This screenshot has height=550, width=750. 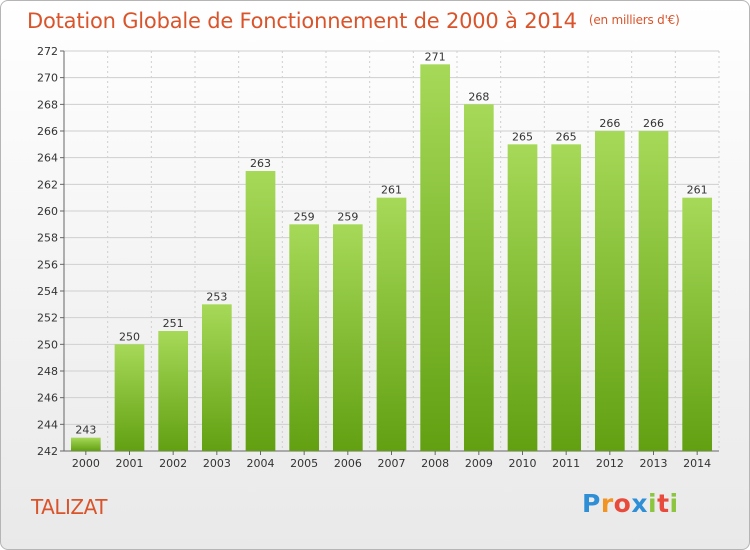 I want to click on x-tick-label: 2005, so click(x=304, y=463).